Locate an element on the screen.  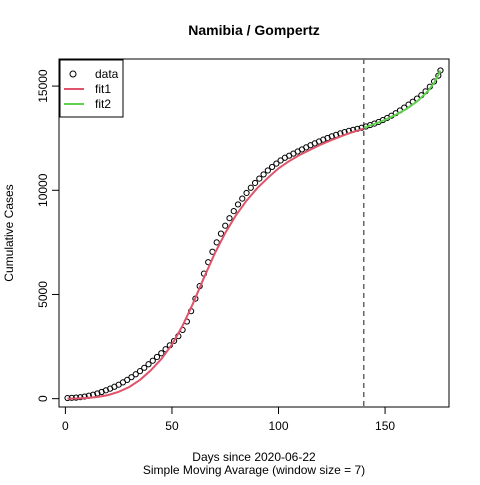
legend-marker is located at coordinates (73, 74).